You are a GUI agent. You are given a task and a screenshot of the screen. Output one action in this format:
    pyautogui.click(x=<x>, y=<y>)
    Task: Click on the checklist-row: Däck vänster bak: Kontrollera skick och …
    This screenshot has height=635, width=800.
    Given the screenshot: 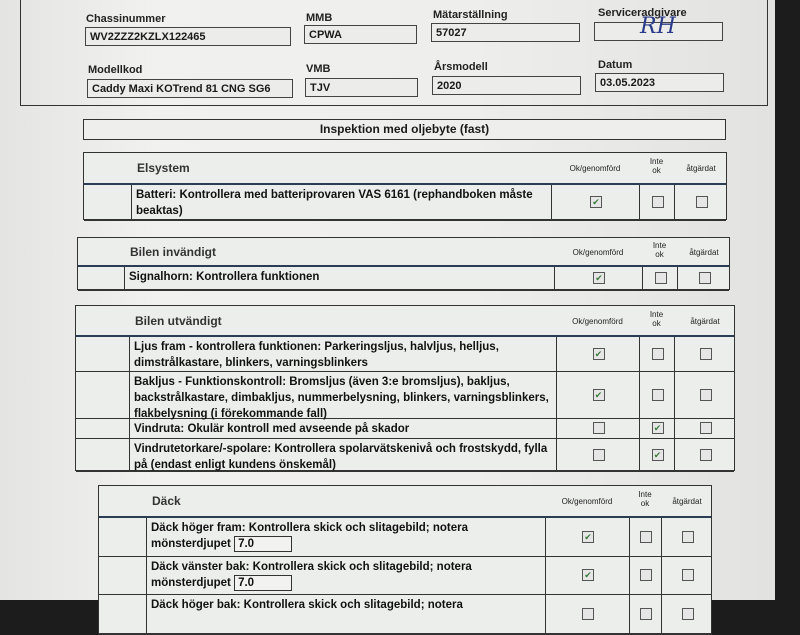 What is the action you would take?
    pyautogui.click(x=405, y=576)
    